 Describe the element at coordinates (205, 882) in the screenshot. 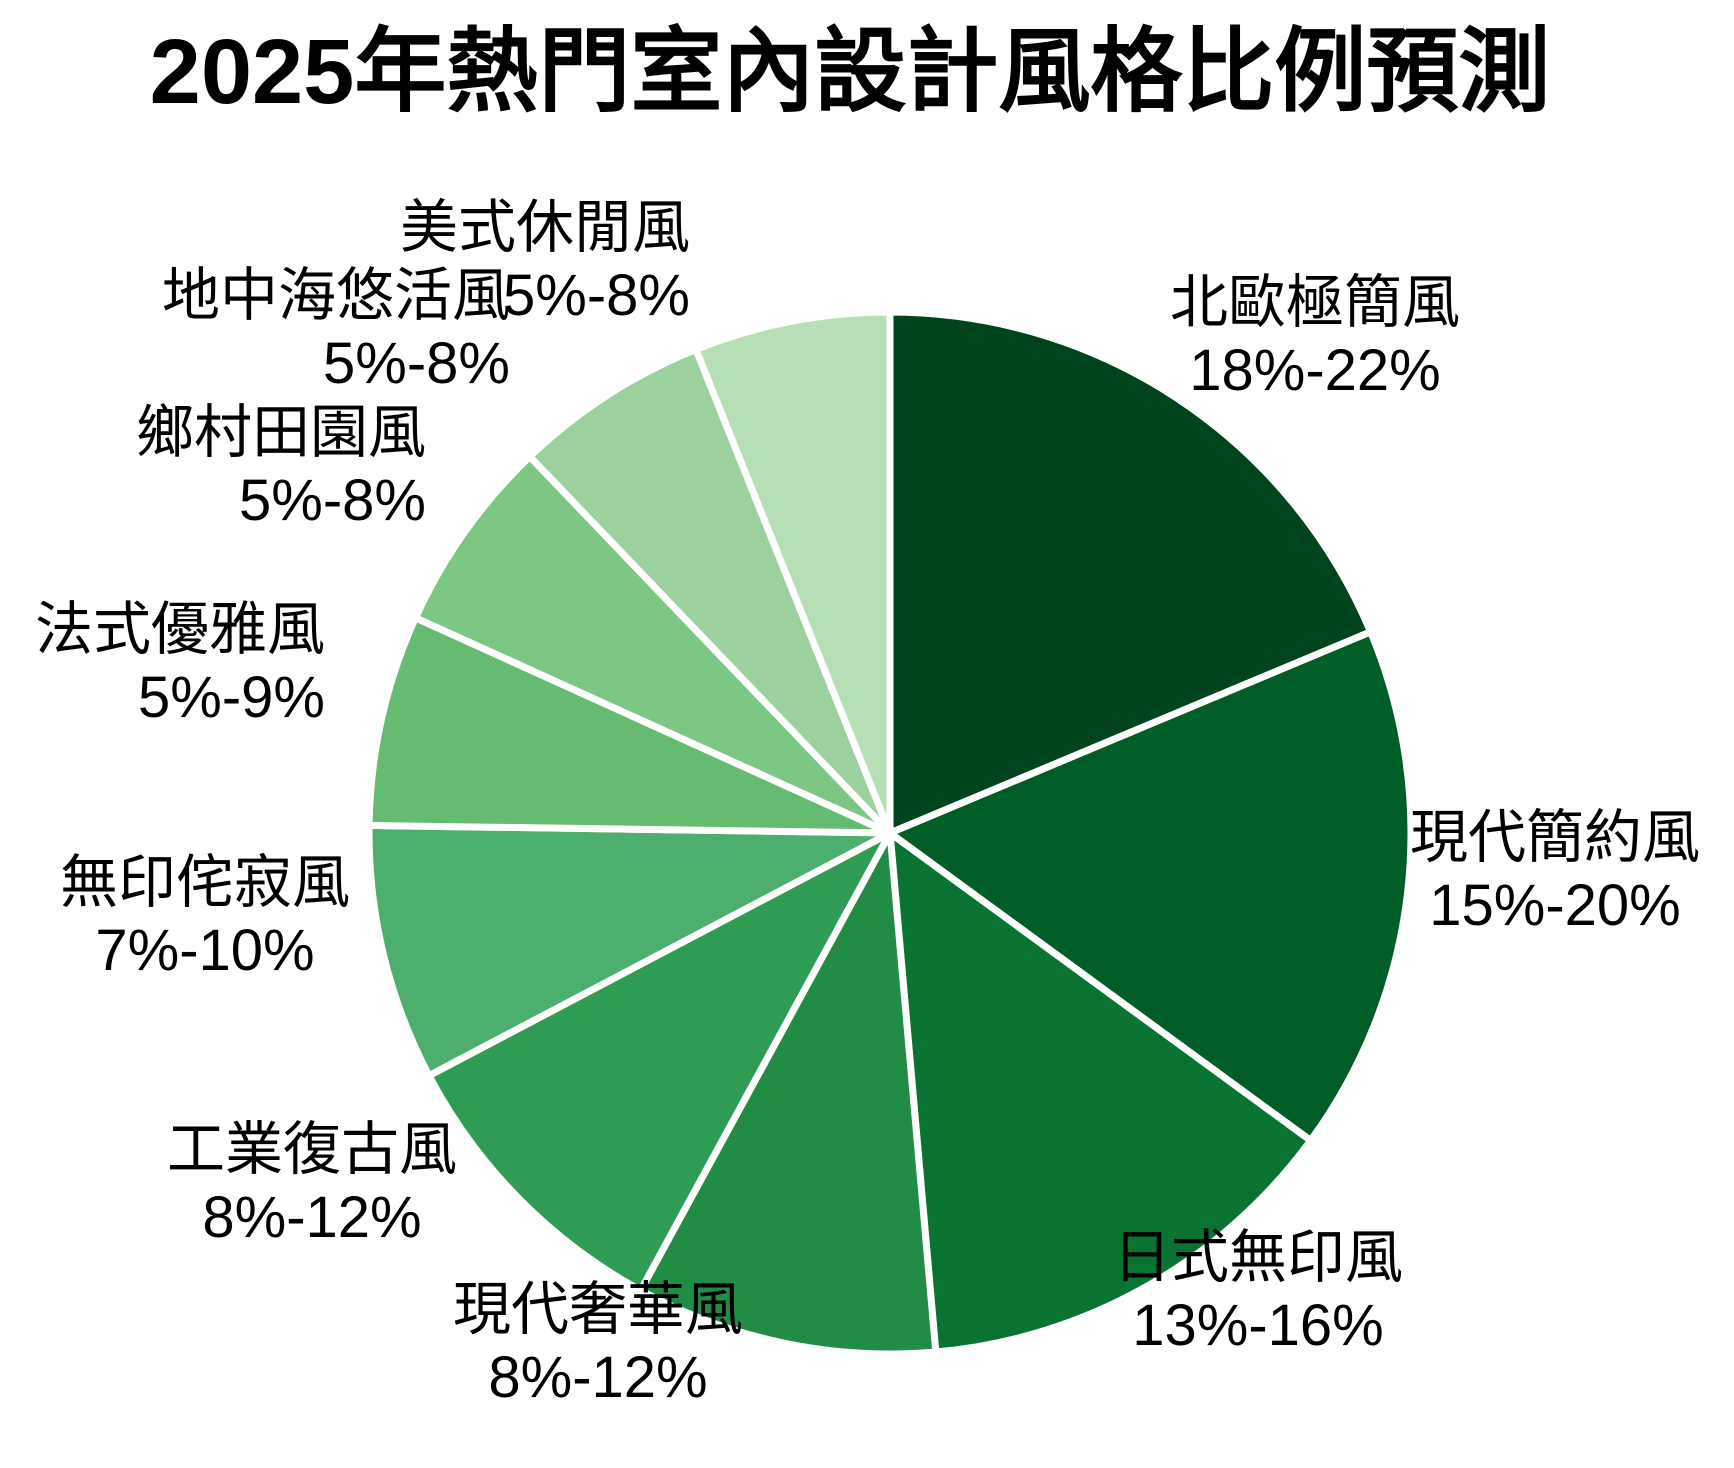

I see `slice-name: 無印侘寂風` at that location.